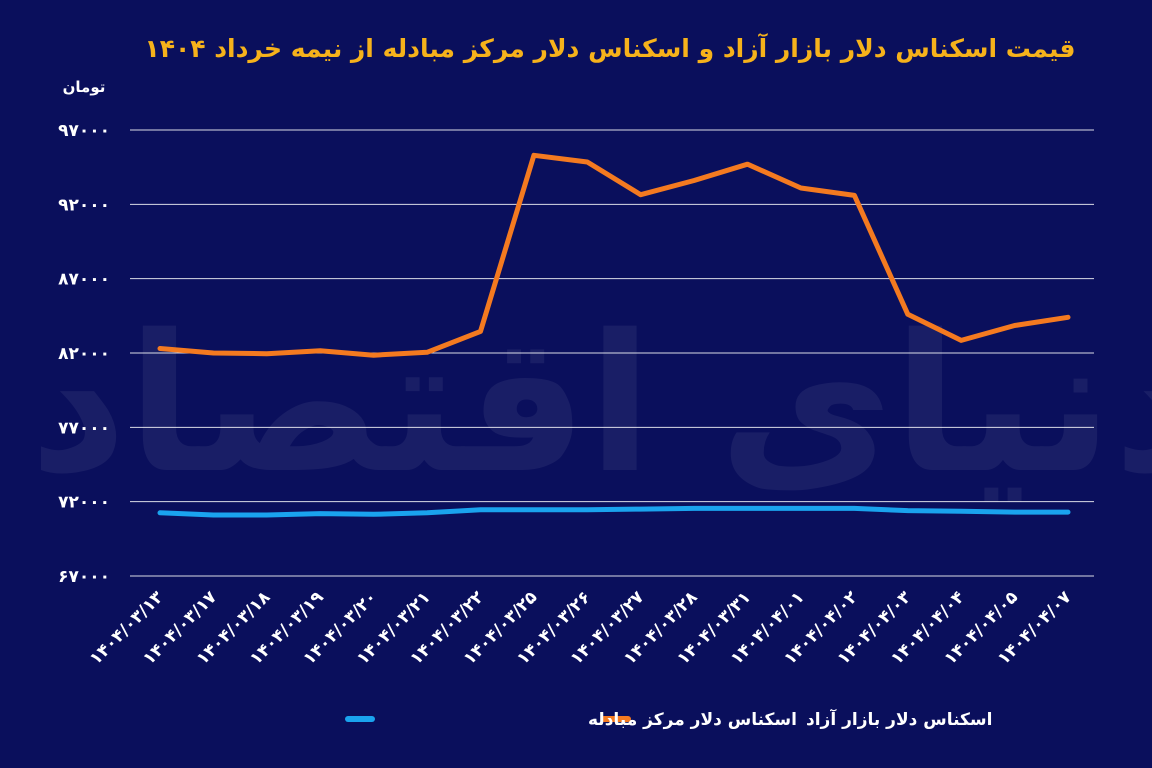 The width and height of the screenshot is (1152, 768). I want to click on y-tick-label: ۸۲۰۰۰, so click(84, 354).